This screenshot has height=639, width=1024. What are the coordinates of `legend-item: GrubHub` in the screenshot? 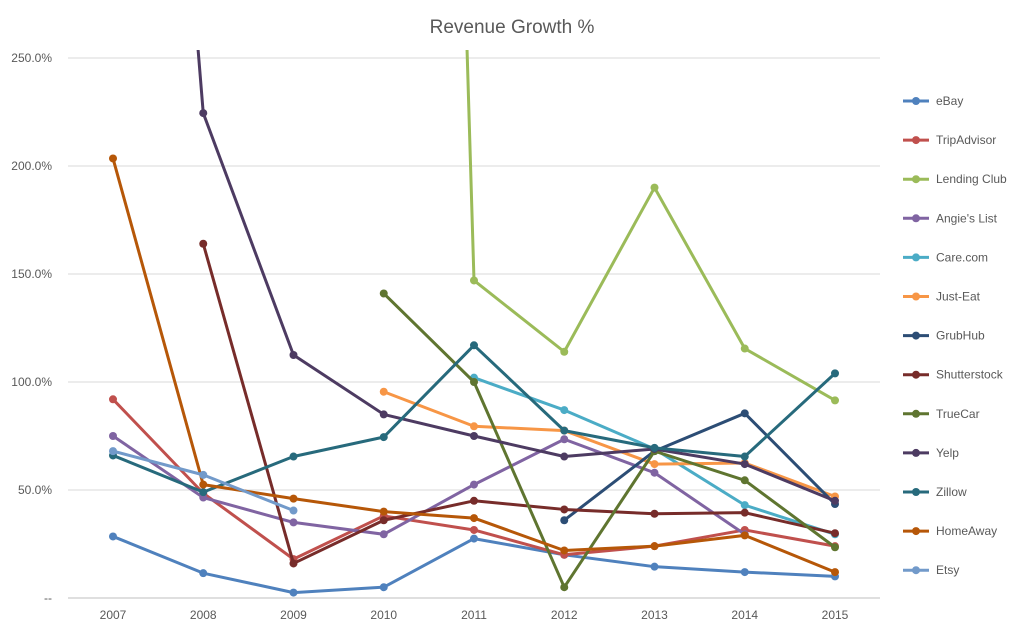 It's located at (944, 336).